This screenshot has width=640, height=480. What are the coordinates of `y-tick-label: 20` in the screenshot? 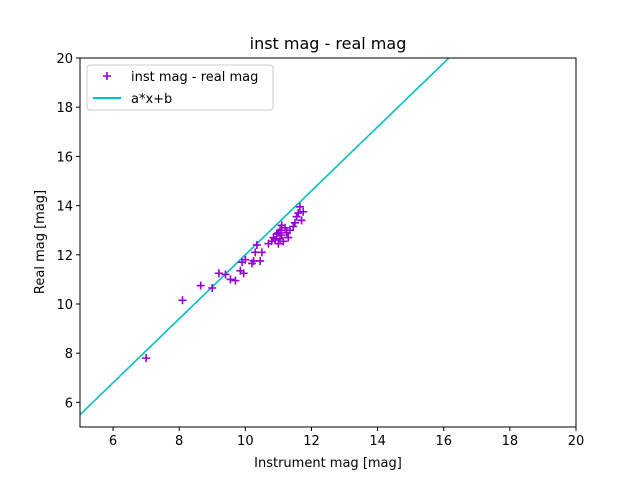 It's located at (64, 59).